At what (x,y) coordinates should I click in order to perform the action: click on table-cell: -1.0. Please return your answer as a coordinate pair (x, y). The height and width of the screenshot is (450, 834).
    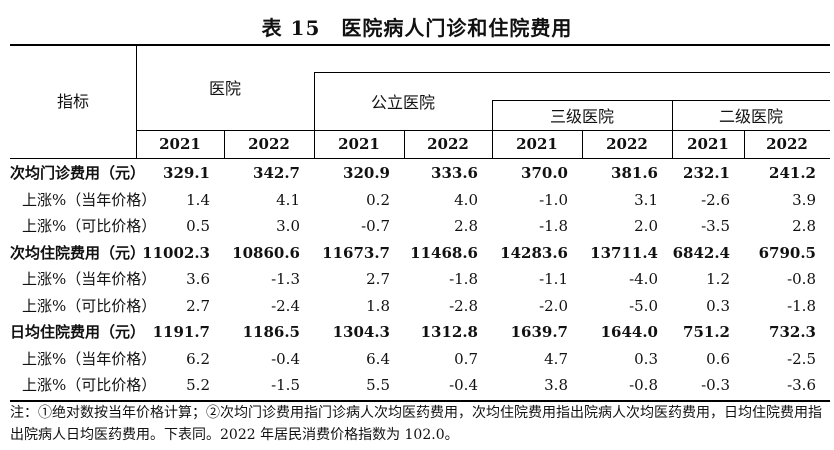
    Looking at the image, I should click on (553, 200).